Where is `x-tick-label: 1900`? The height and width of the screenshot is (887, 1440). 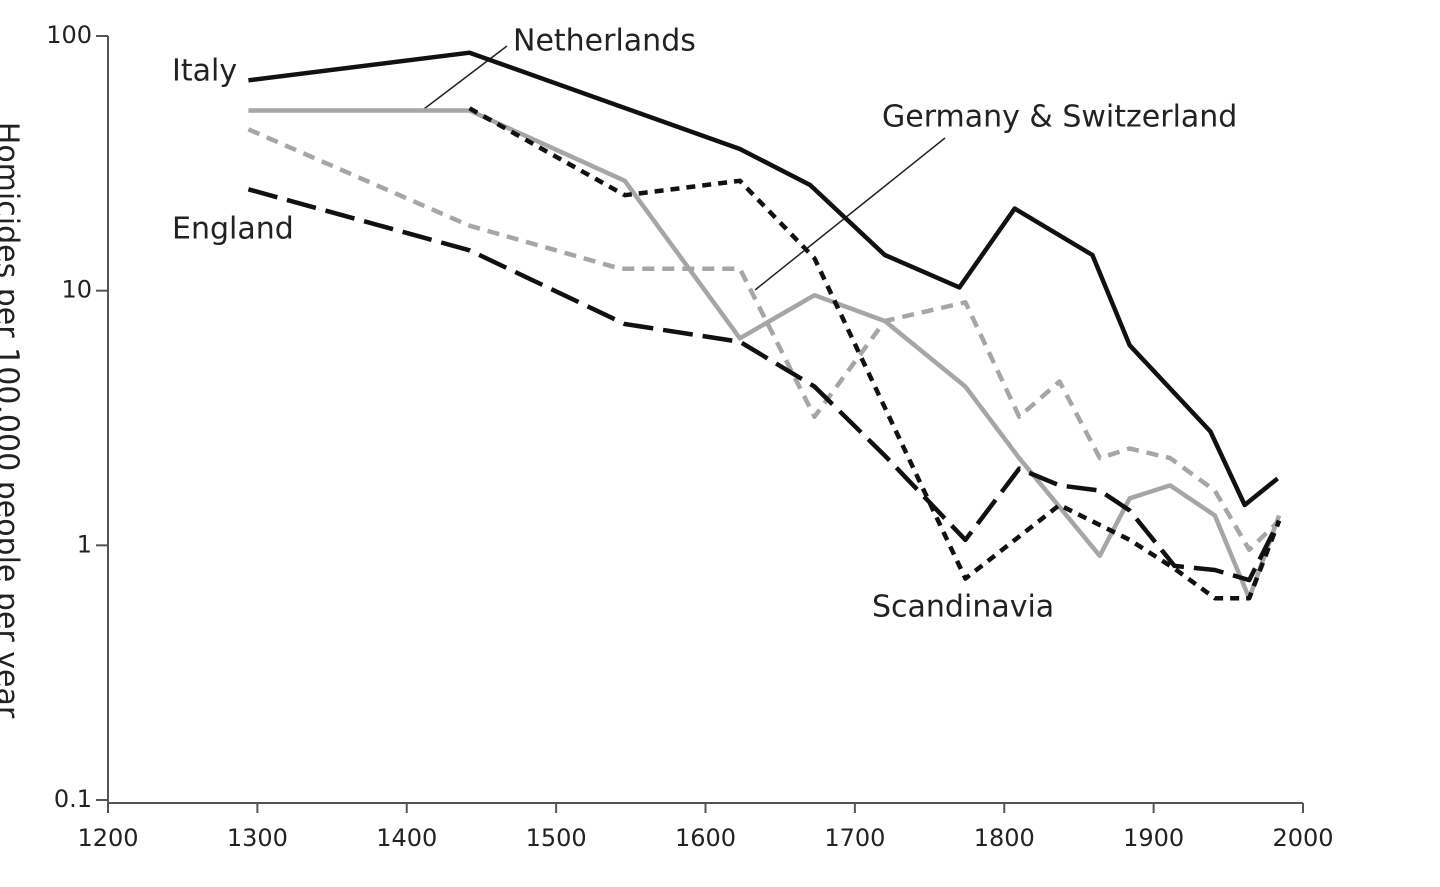 x-tick-label: 1900 is located at coordinates (1153, 838).